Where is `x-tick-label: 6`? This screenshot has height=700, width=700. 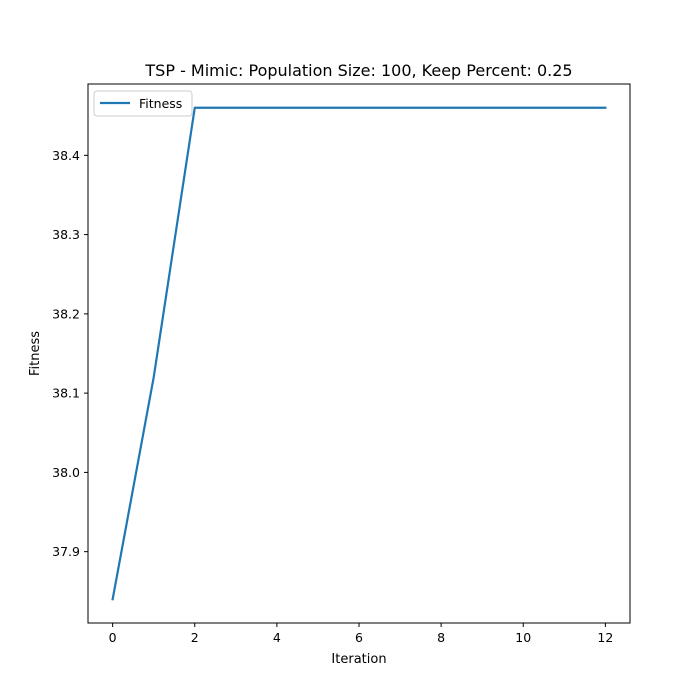
x-tick-label: 6 is located at coordinates (359, 637).